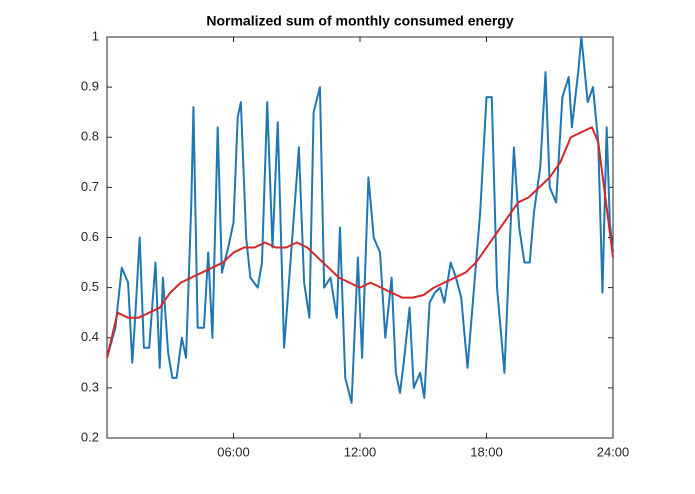 The height and width of the screenshot is (494, 695). Describe the element at coordinates (613, 451) in the screenshot. I see `x-tick-label: 24:00` at that location.